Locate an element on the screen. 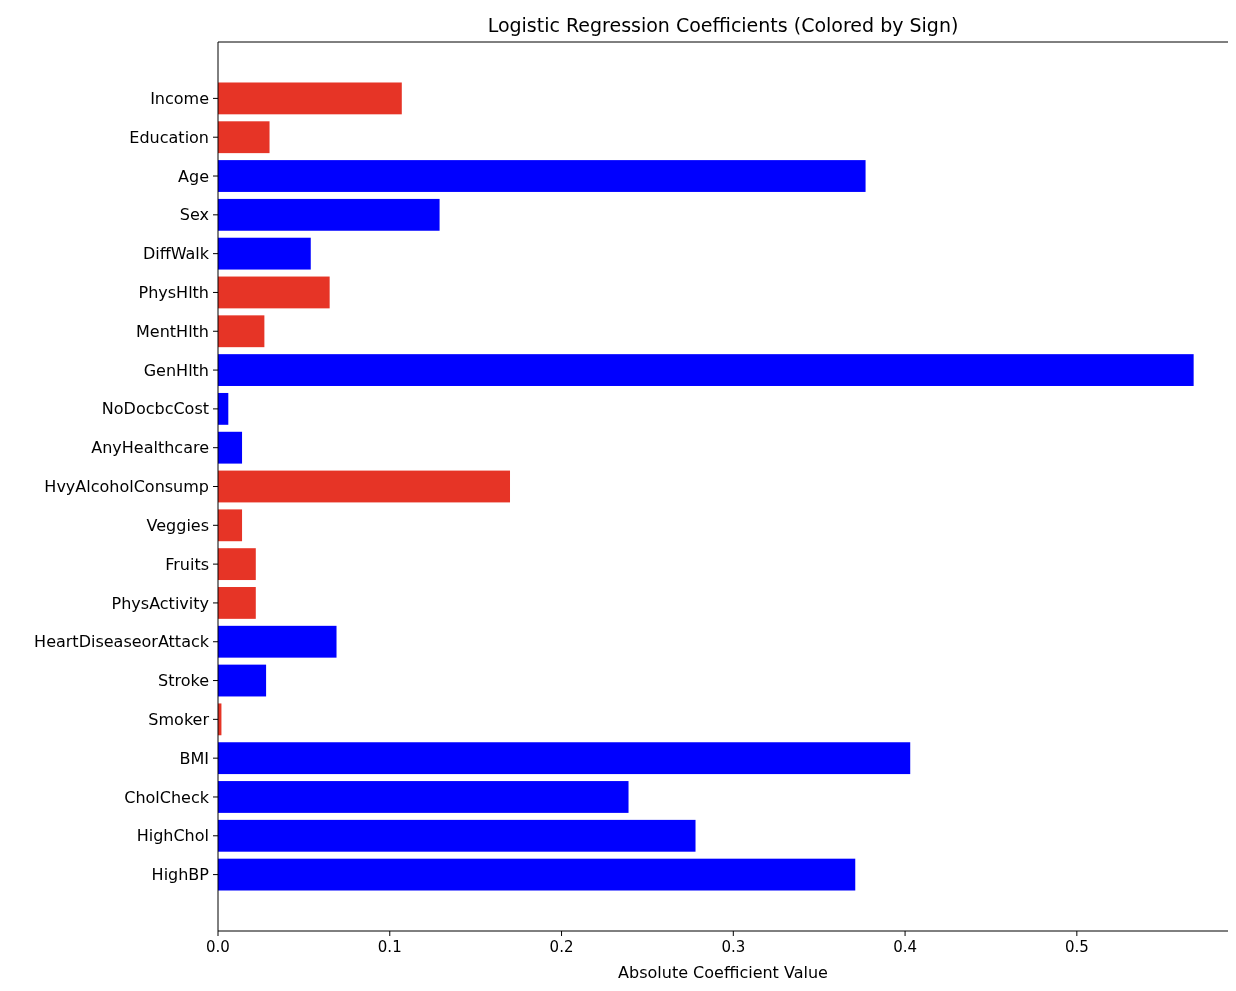 The width and height of the screenshot is (1236, 991). y-tick-label: Stroke is located at coordinates (183, 681).